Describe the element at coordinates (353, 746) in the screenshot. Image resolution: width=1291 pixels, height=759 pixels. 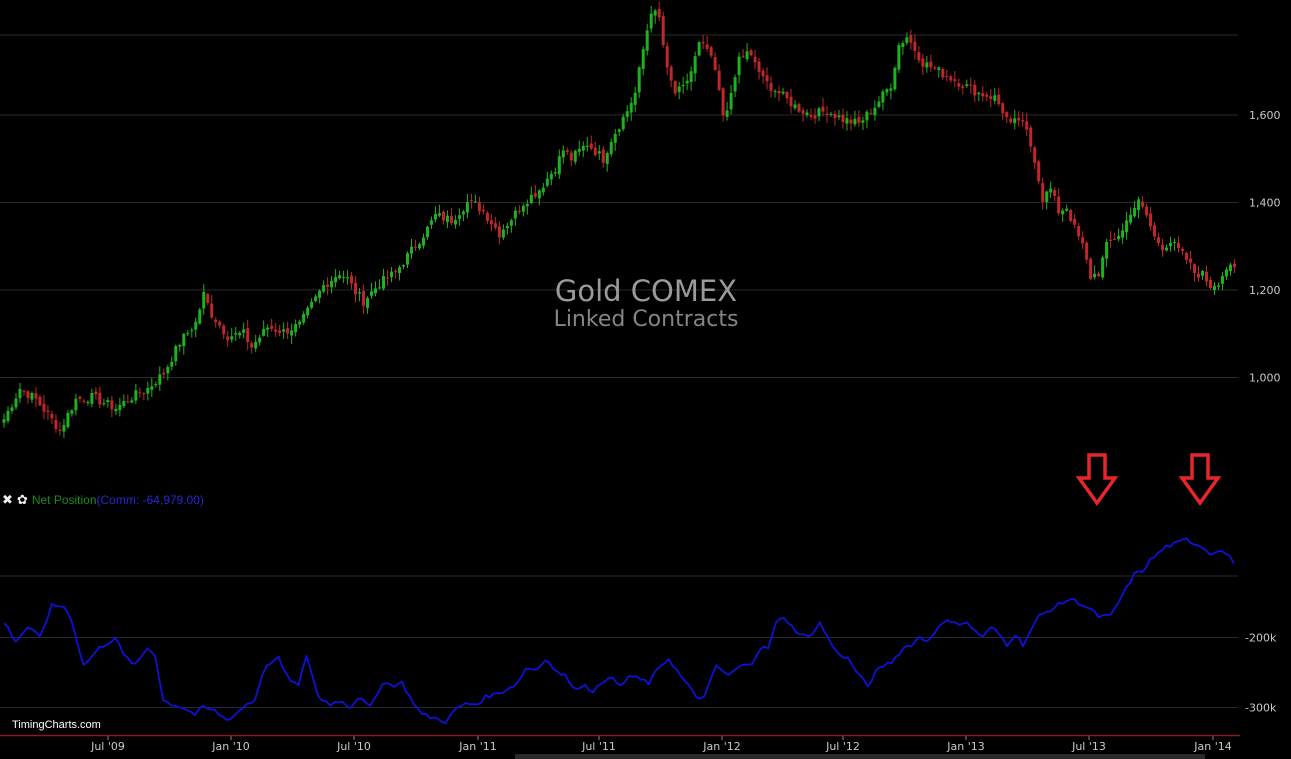
I see `x-tick-label: Jul '10` at that location.